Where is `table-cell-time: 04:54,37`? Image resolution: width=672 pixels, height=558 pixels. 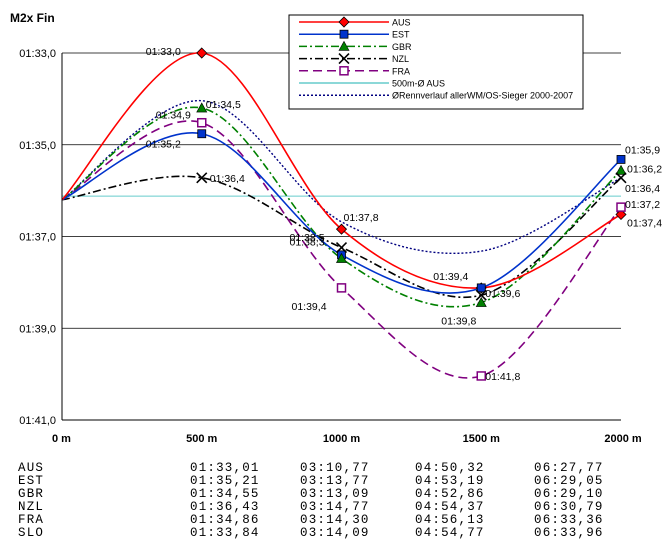
table-cell-time: 04:54,37 is located at coordinates (450, 507).